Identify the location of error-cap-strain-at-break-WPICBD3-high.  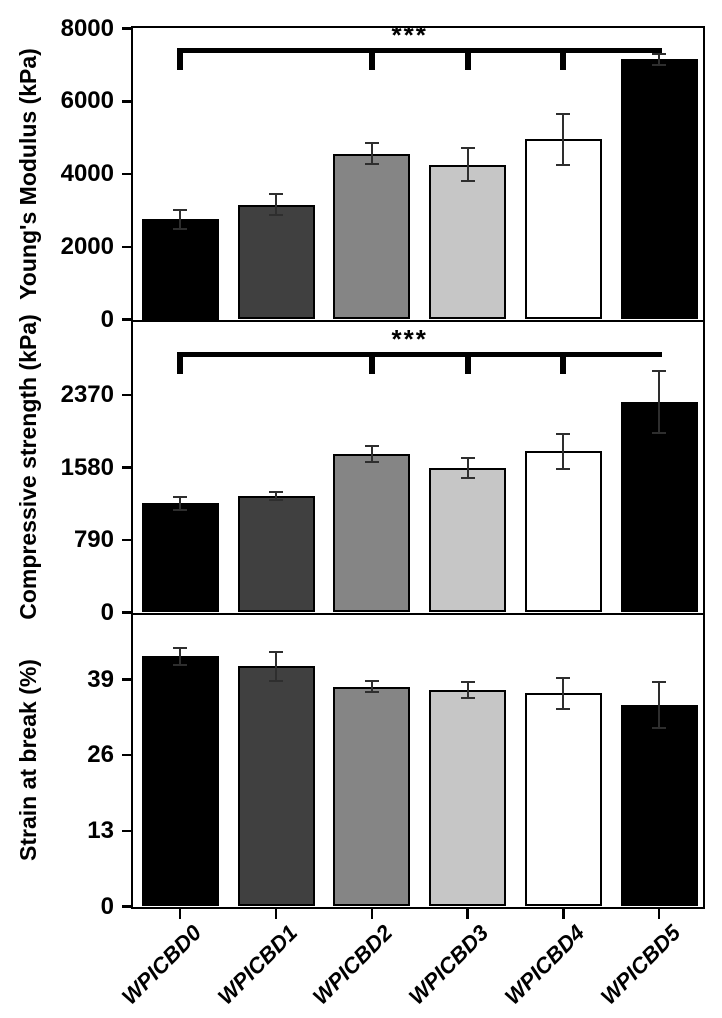
(467, 682).